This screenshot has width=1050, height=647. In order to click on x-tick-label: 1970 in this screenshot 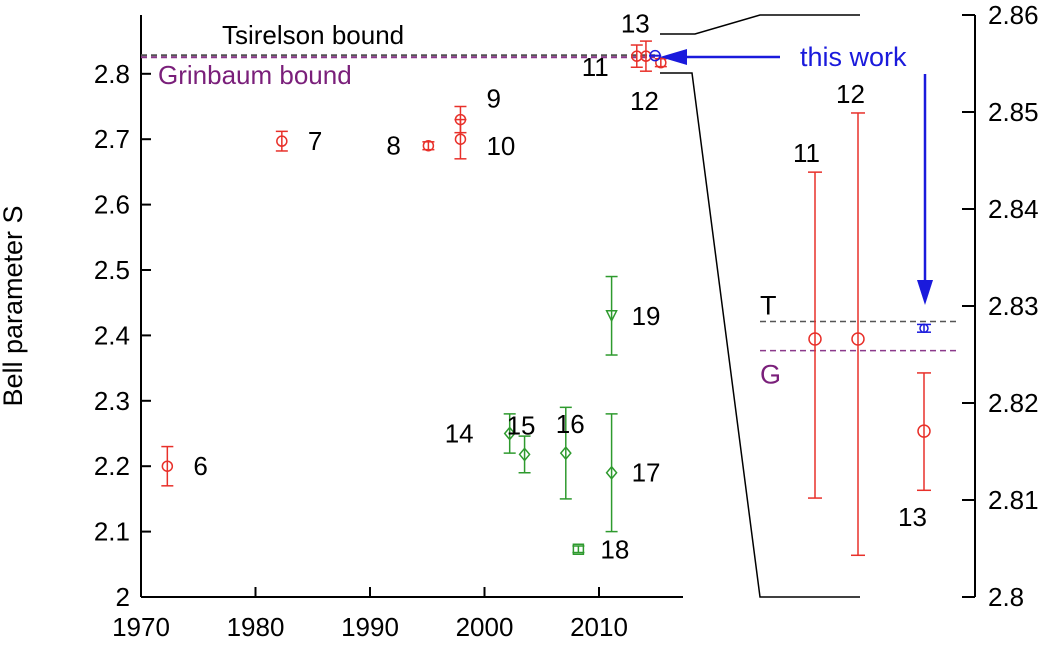, I will do `click(141, 627)`.